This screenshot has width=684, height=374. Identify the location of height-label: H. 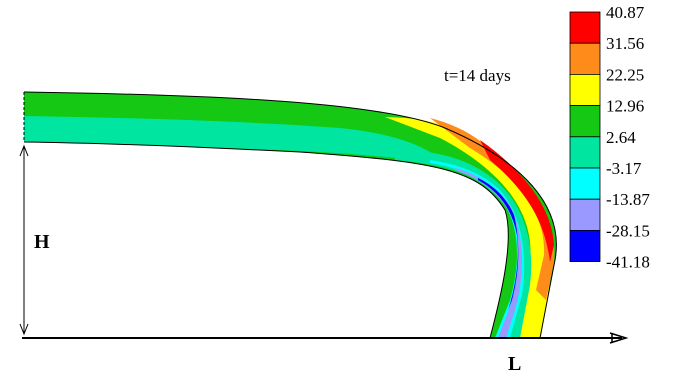
(42, 242).